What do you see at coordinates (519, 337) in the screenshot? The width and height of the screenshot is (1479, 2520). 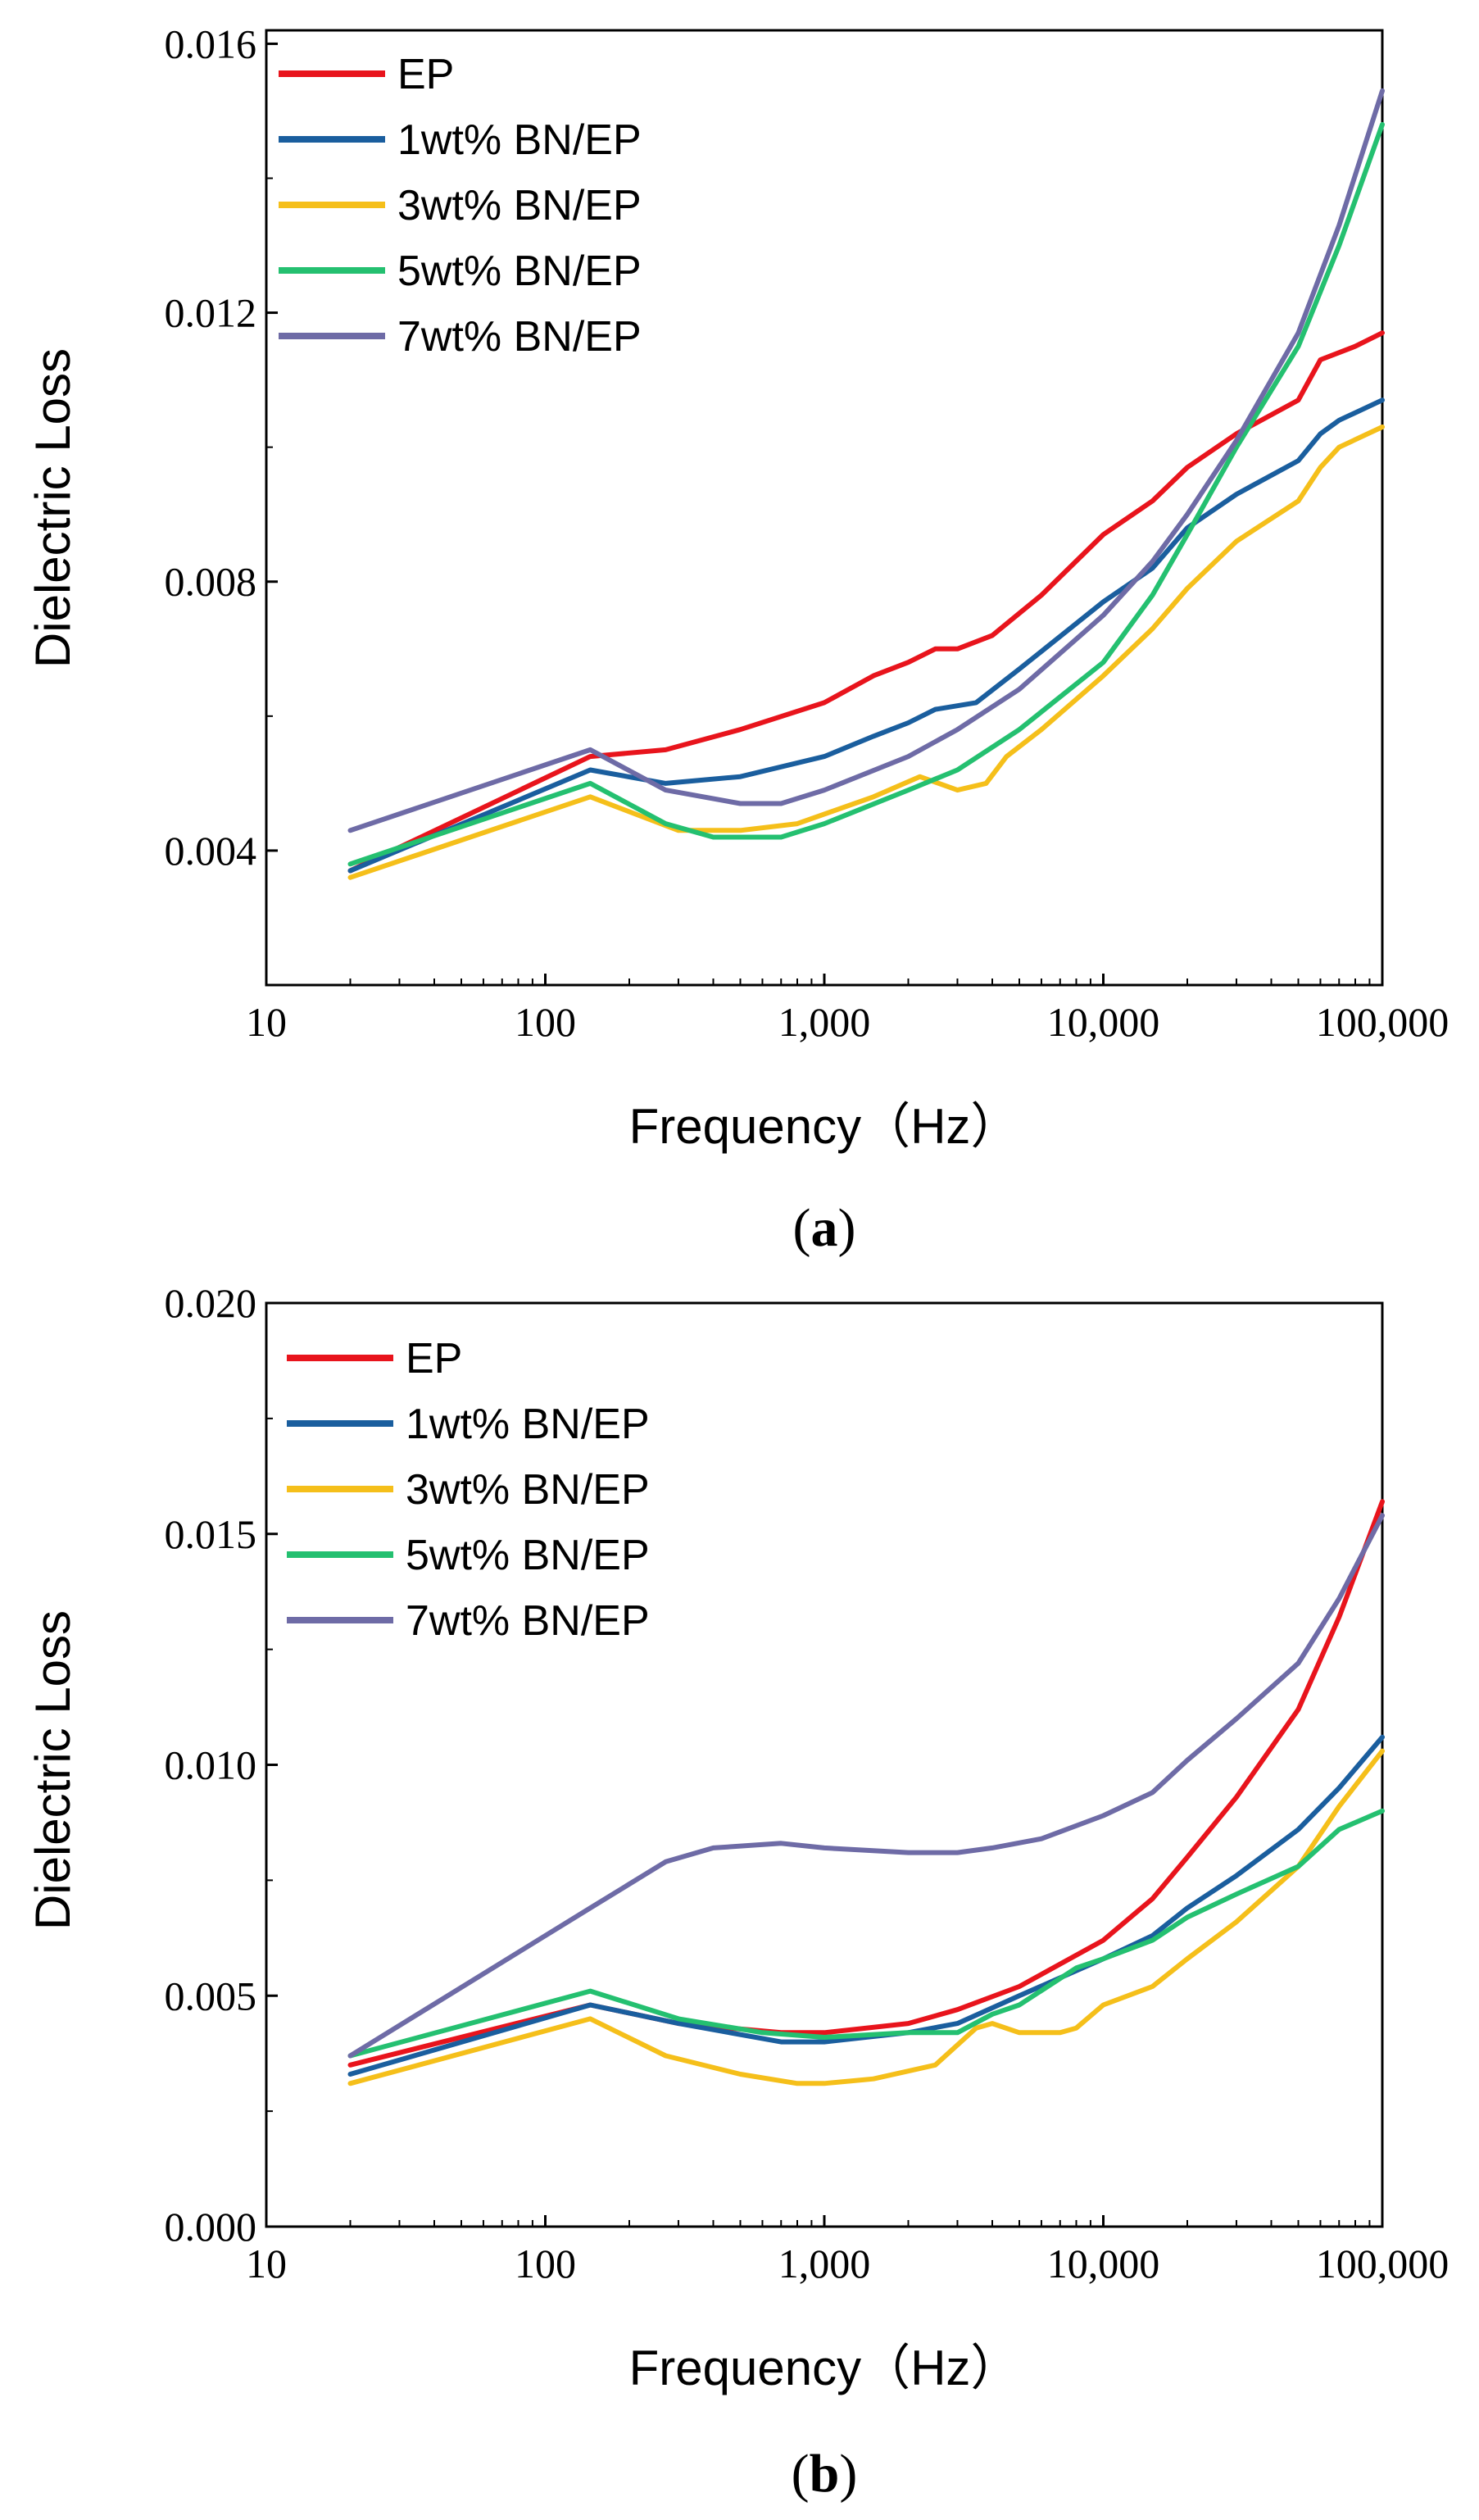 I see `legend-label-a-4: 7wt% BN/EP` at bounding box center [519, 337].